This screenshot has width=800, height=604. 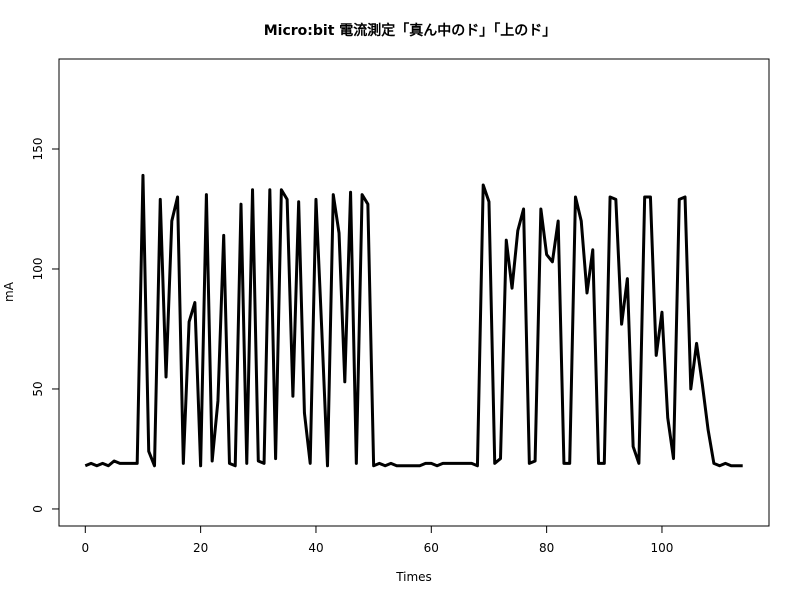 What do you see at coordinates (546, 548) in the screenshot?
I see `x-tick-label: 80` at bounding box center [546, 548].